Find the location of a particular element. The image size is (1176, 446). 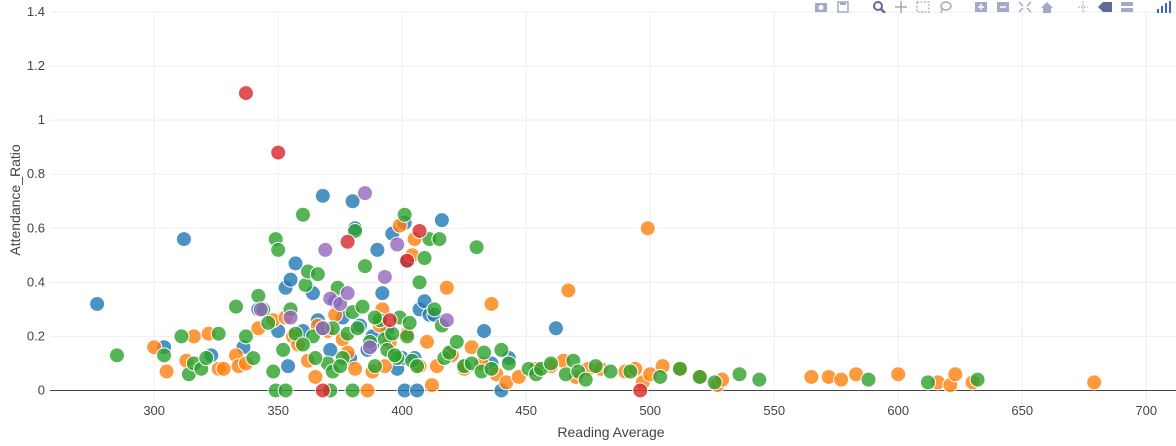

lasso-select-button is located at coordinates (945, 6).